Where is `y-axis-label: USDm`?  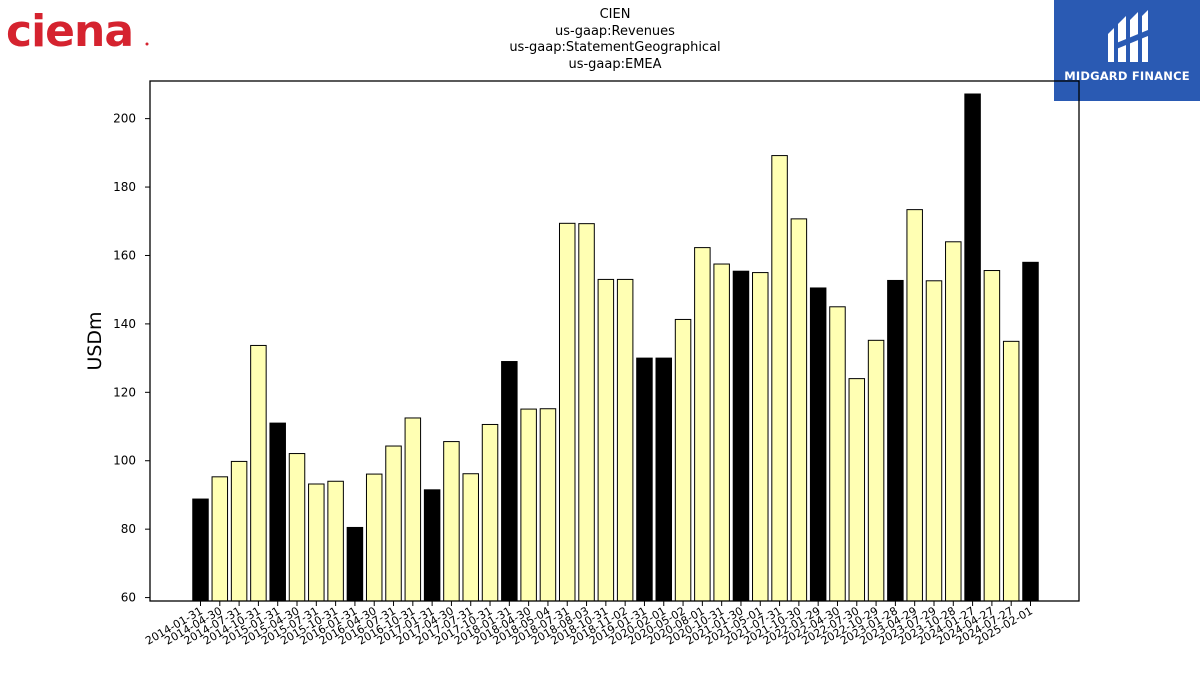
y-axis-label: USDm is located at coordinates (95, 340).